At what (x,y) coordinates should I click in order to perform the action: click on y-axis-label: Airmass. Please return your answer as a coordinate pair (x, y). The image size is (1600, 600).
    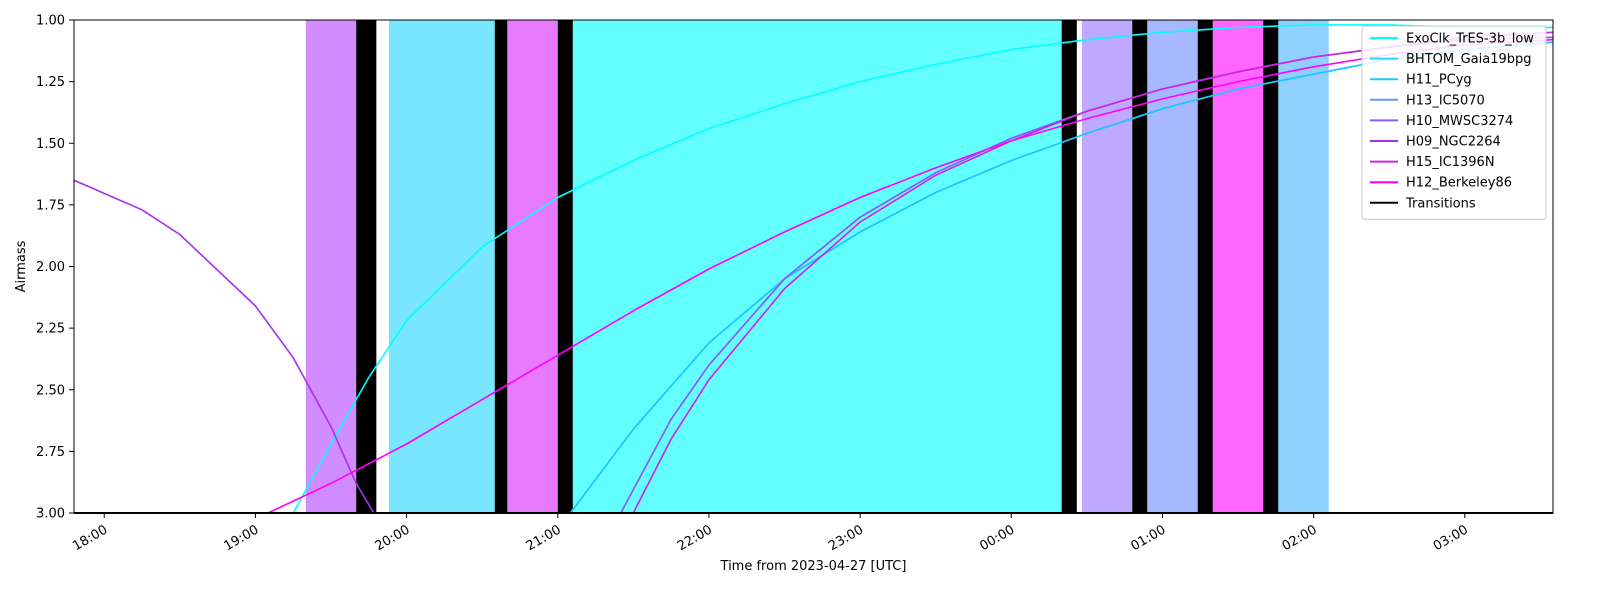
    Looking at the image, I should click on (21, 266).